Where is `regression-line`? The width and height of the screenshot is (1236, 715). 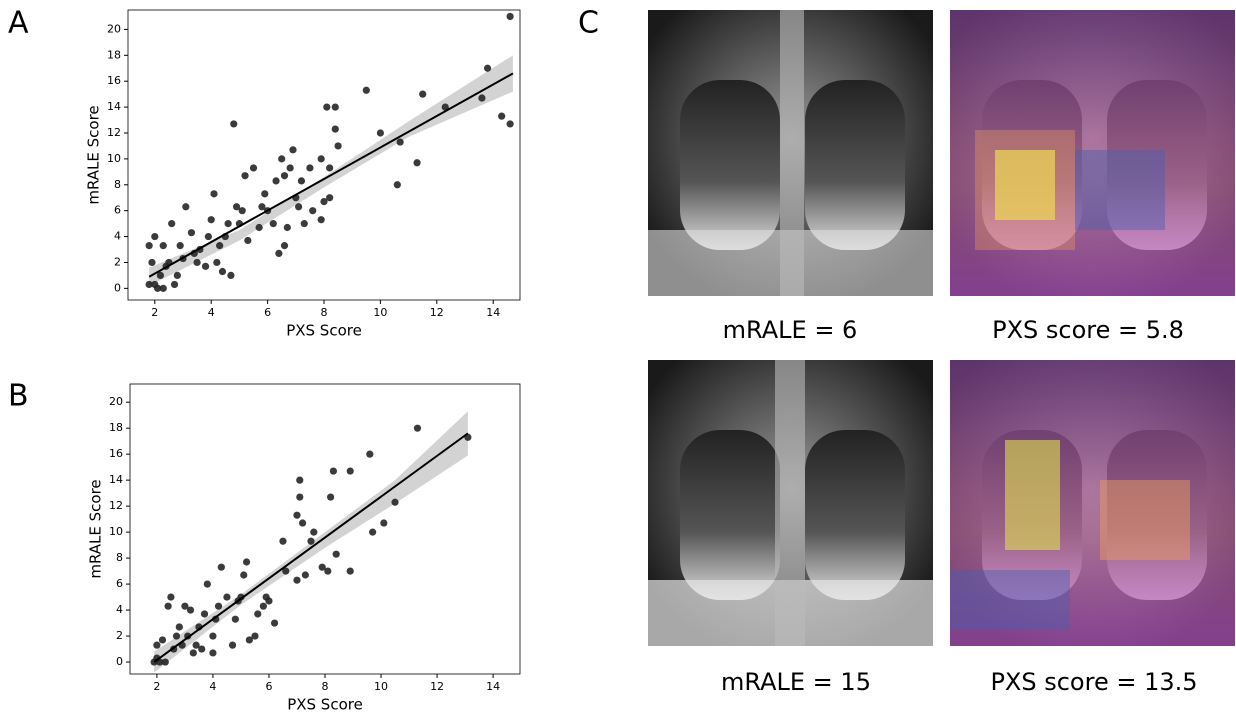
regression-line is located at coordinates (331, 175).